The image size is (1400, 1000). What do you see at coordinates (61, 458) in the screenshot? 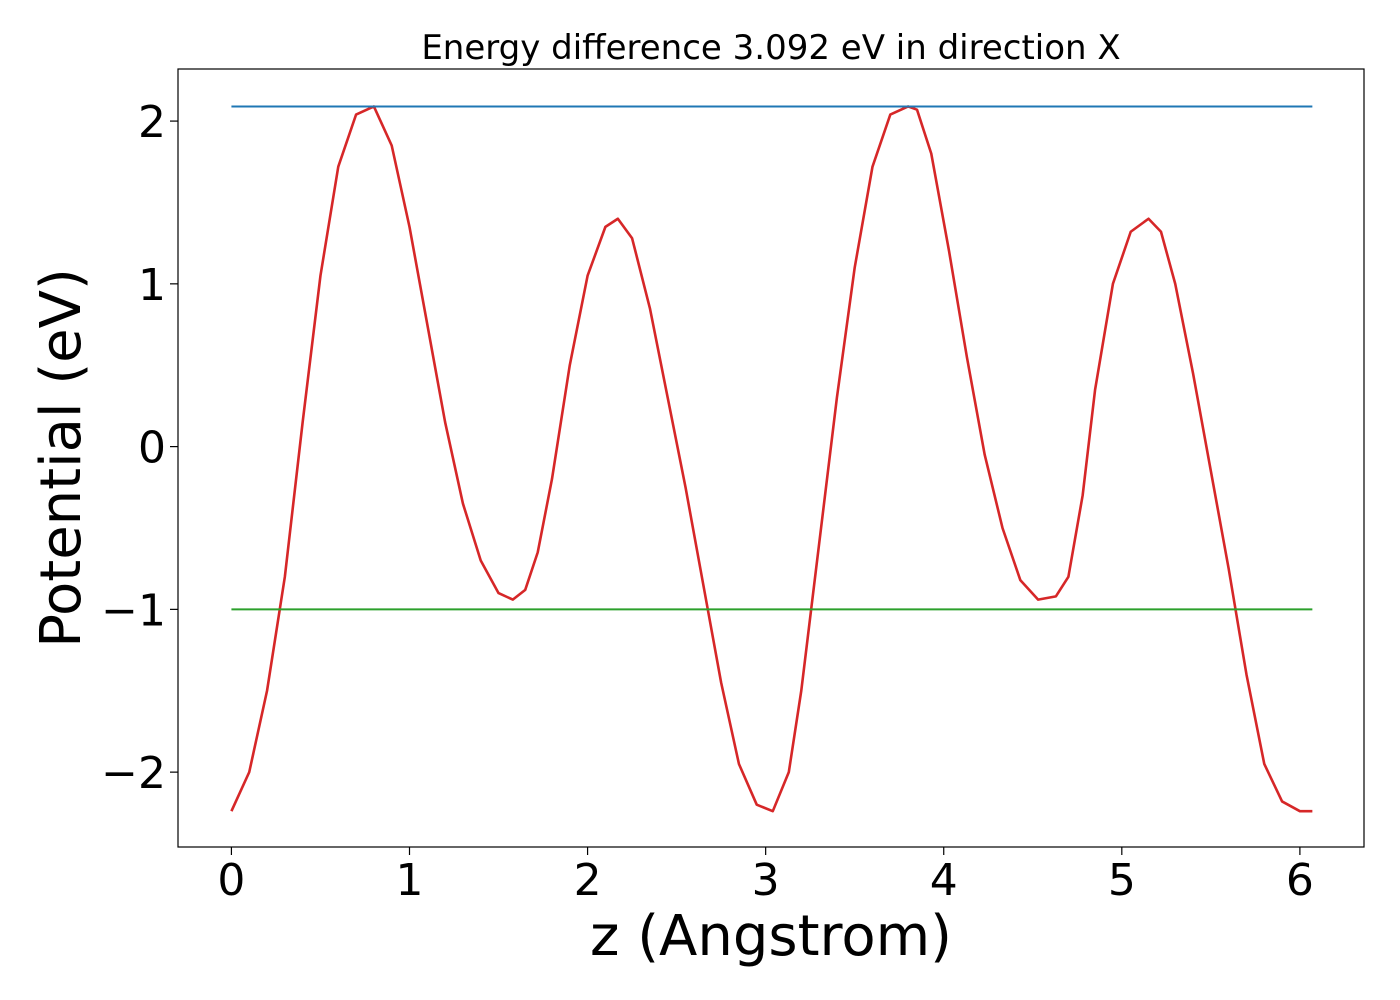
I see `y-axis-label: Potential (eV)` at bounding box center [61, 458].